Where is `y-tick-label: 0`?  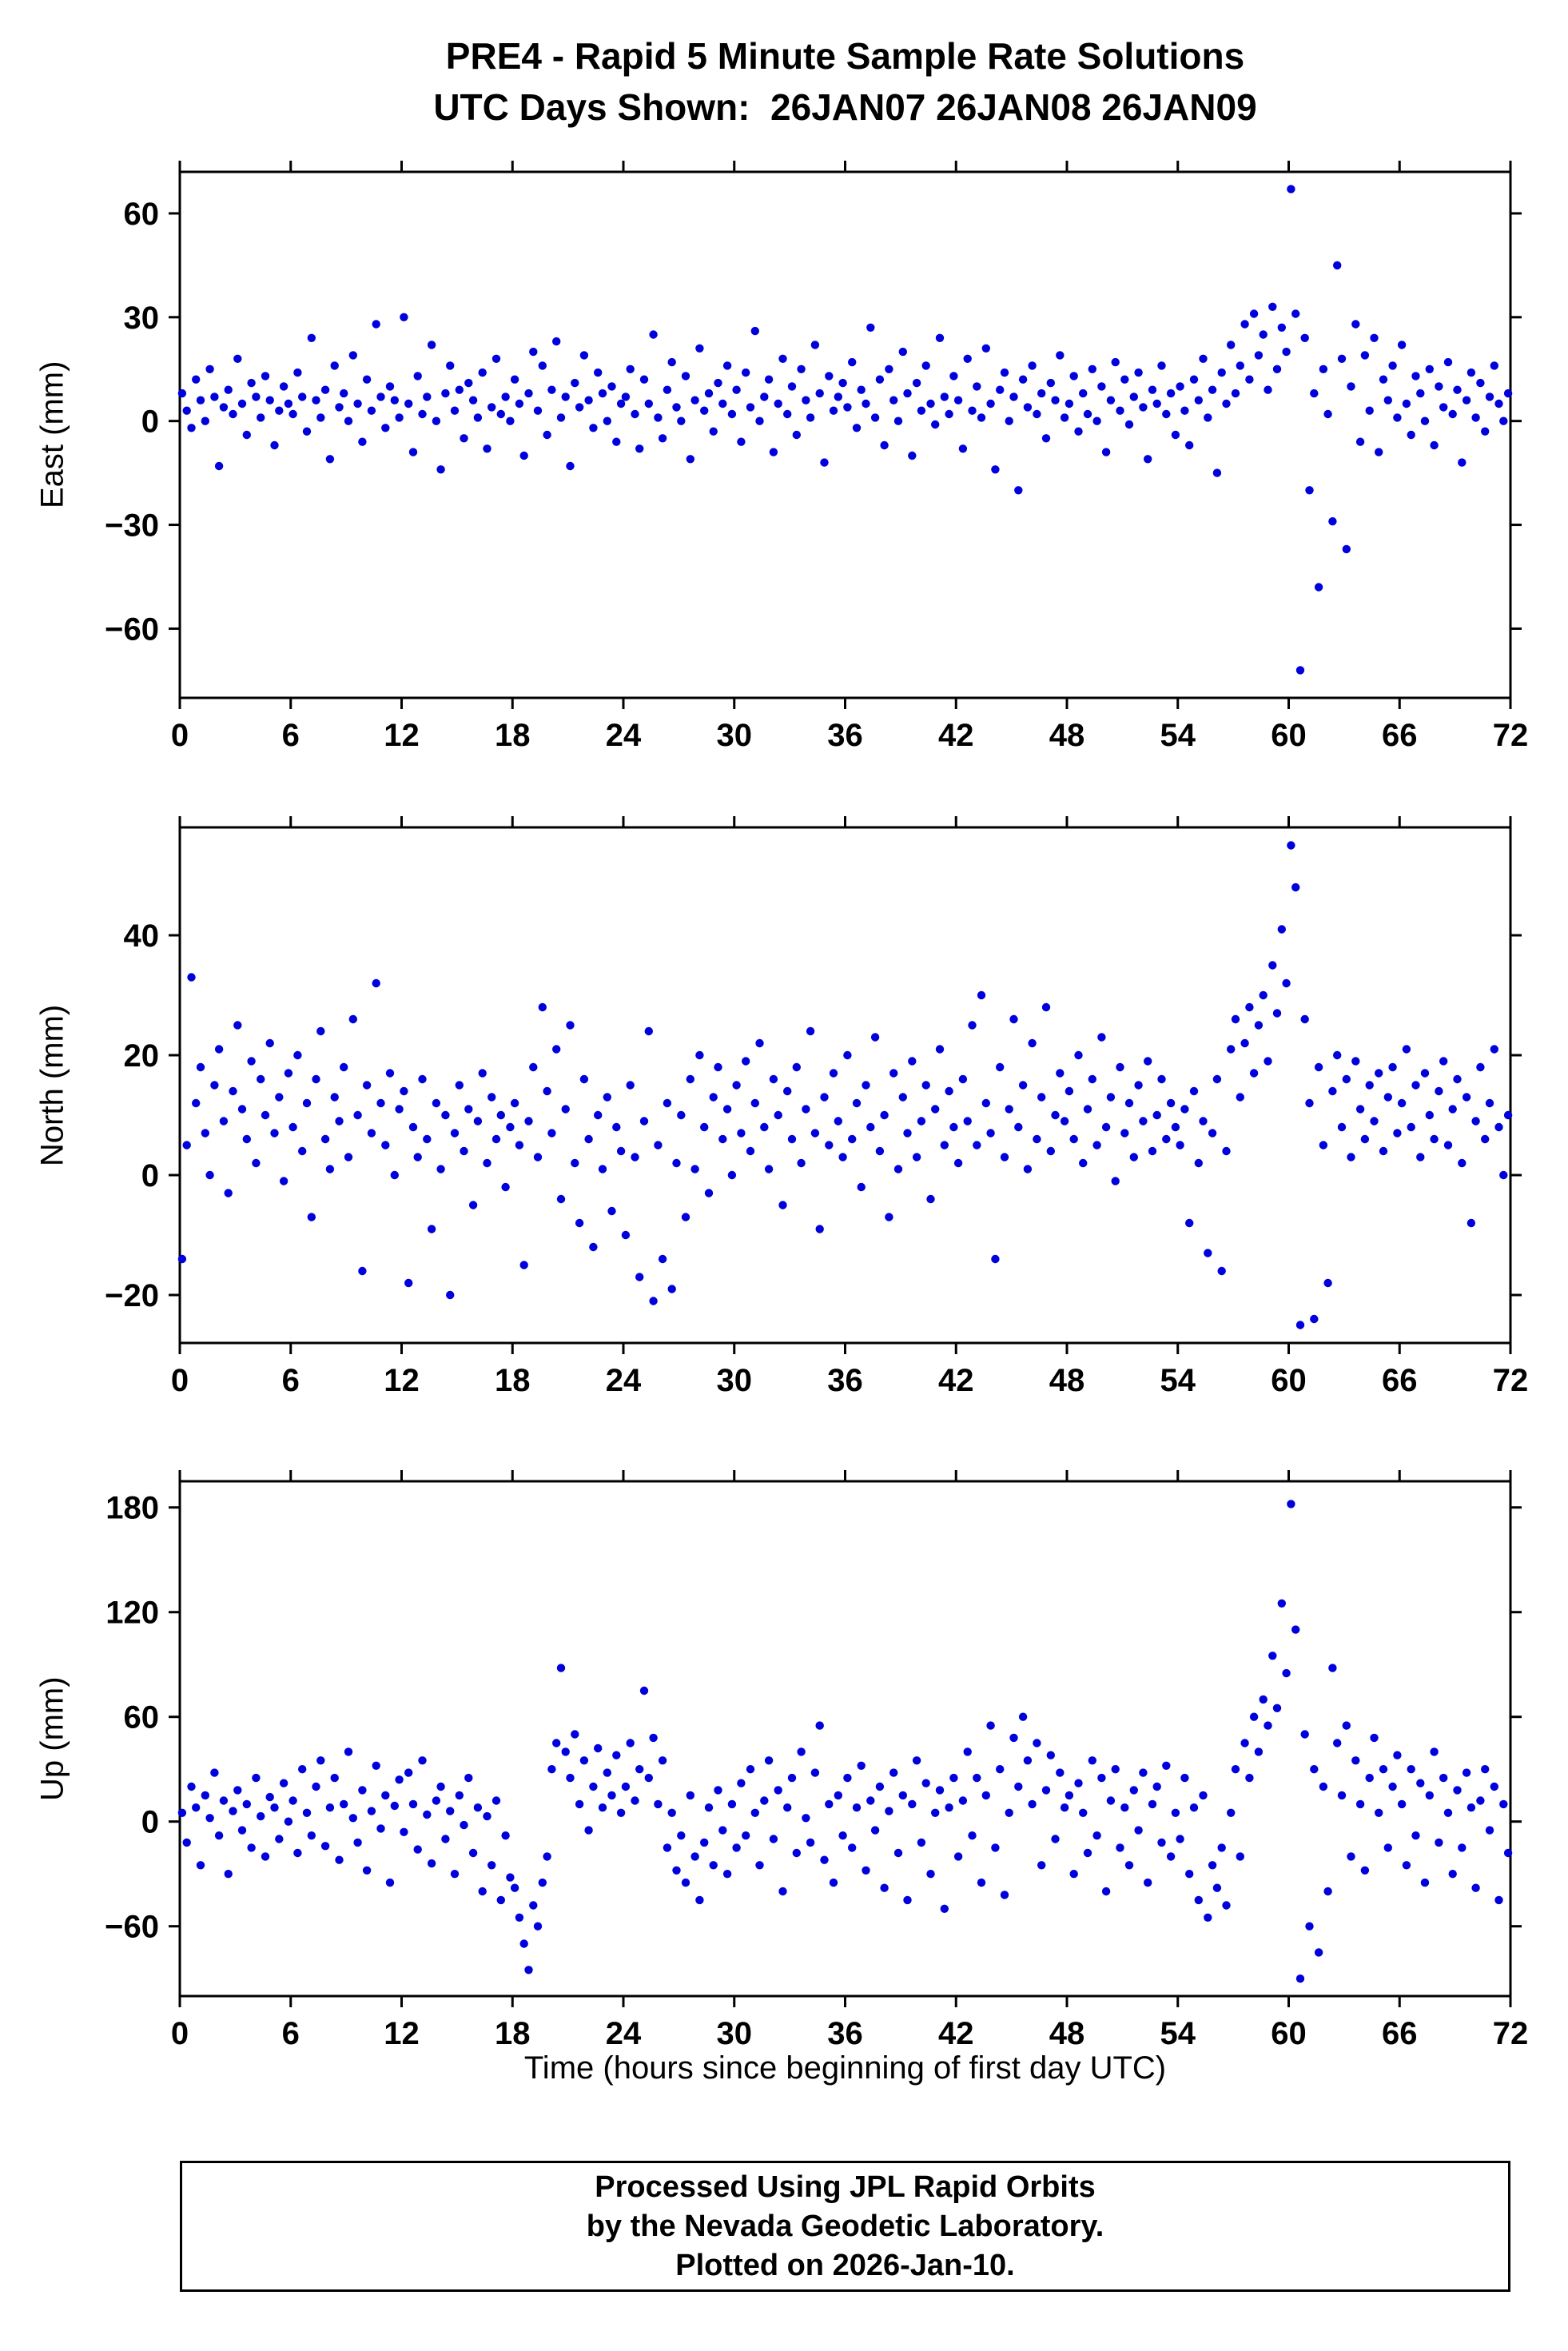
y-tick-label: 0 is located at coordinates (150, 422).